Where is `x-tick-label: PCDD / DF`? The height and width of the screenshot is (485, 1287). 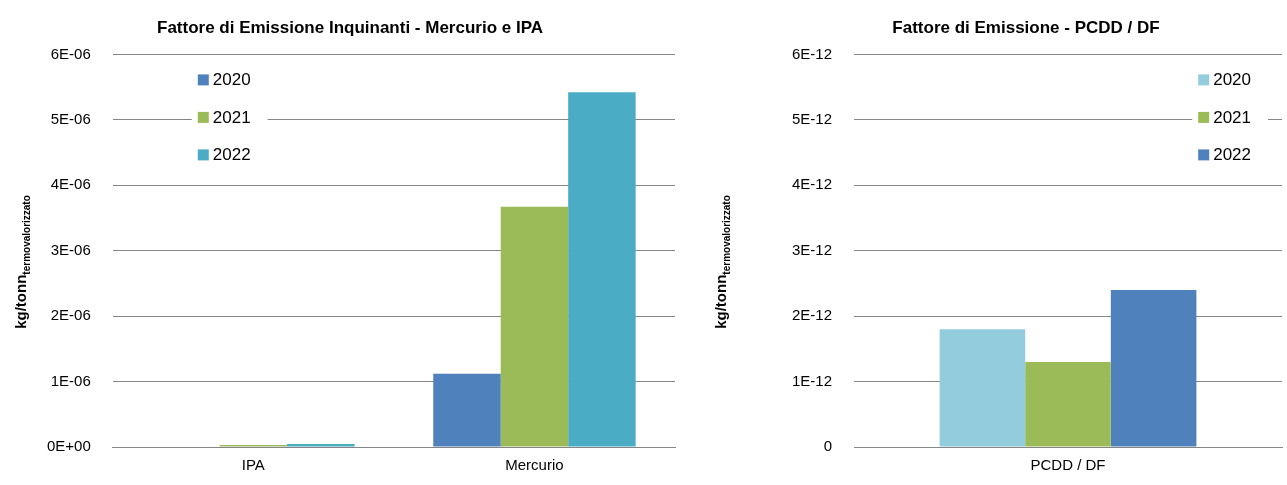
x-tick-label: PCDD / DF is located at coordinates (1068, 465).